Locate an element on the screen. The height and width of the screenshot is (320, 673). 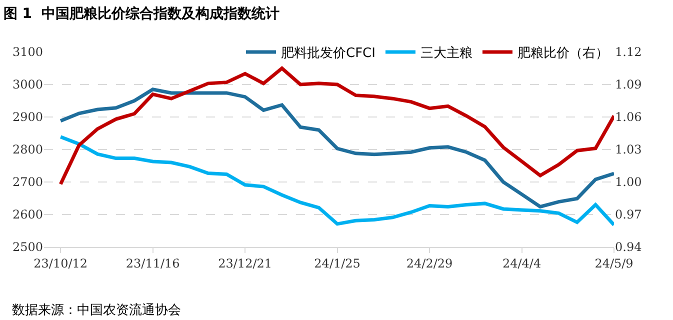
y-tick-label: 2900 is located at coordinates (27, 117).